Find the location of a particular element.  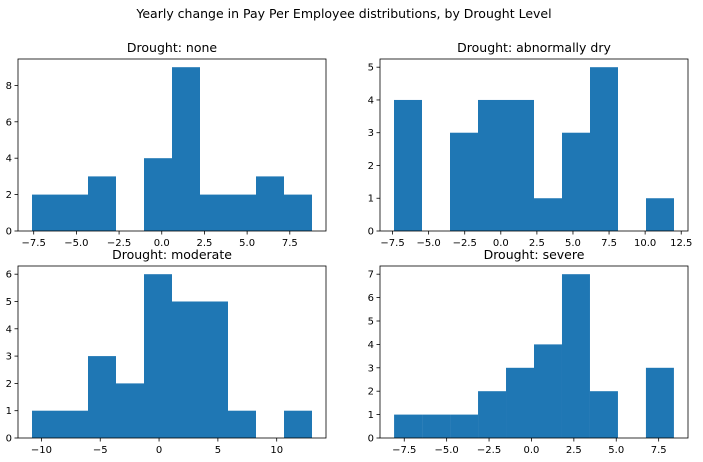

x-tick-label: 10 is located at coordinates (276, 450).